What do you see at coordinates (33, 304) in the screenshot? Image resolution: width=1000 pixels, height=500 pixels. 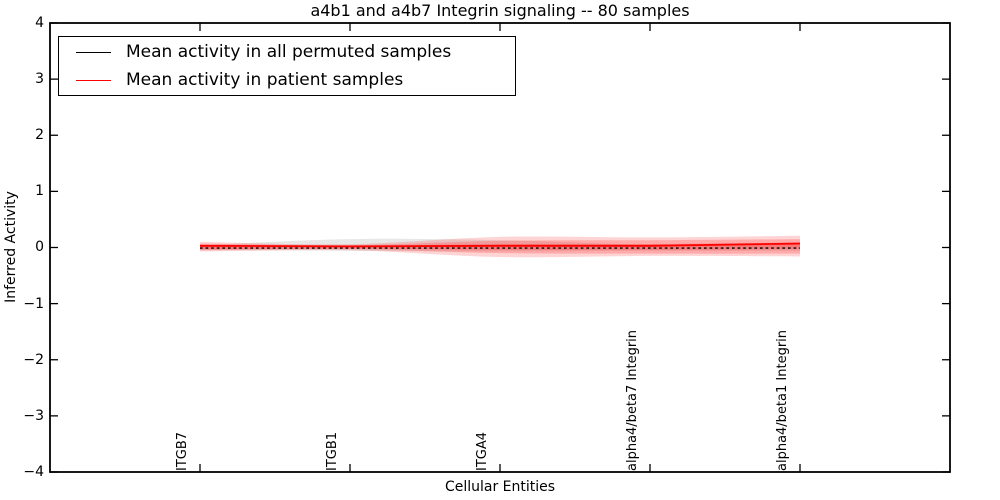 I see `y-tick-label-neg1: −1` at bounding box center [33, 304].